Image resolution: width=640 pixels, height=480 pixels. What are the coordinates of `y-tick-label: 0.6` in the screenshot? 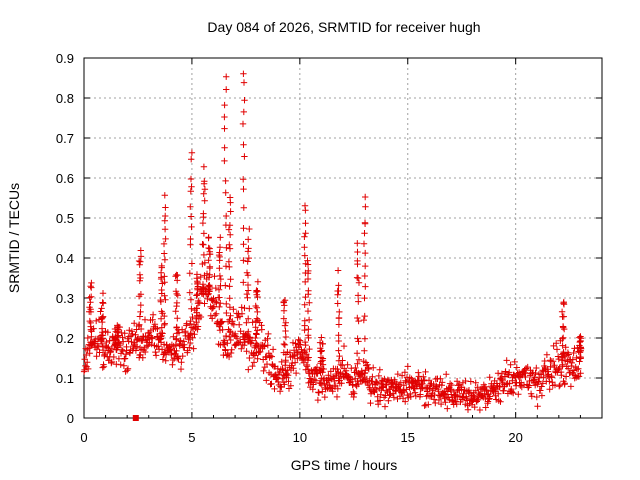 It's located at (65, 178).